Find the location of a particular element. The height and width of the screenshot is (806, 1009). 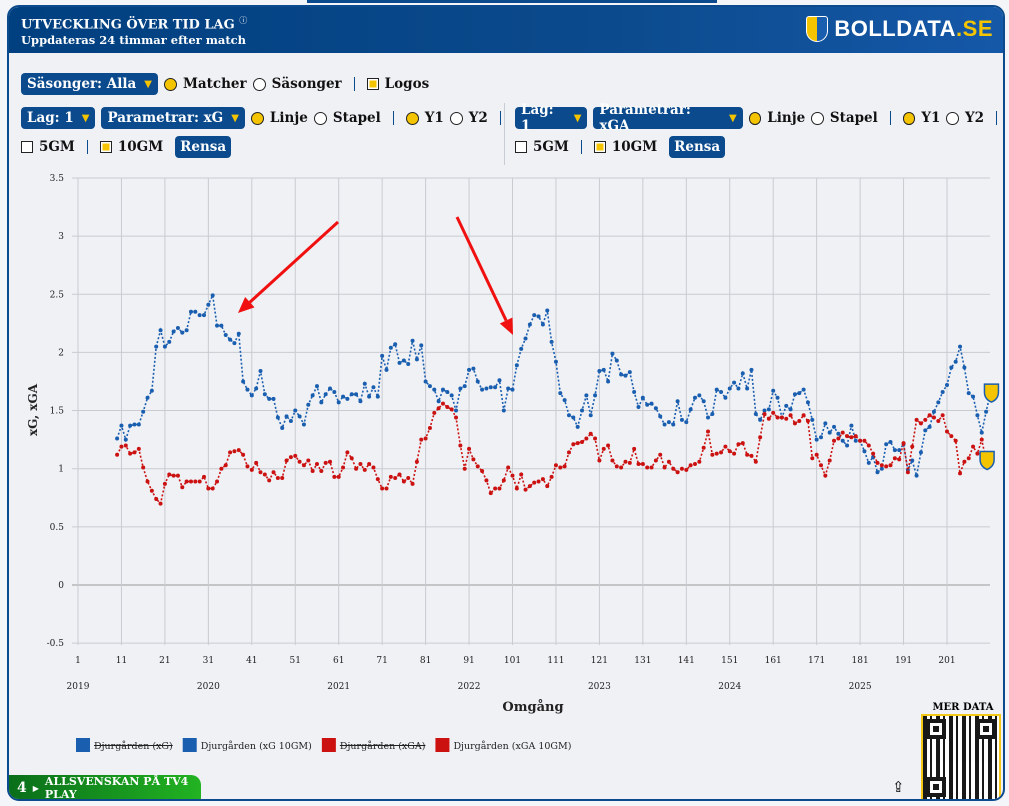

seasons-select: Säsonger: Alla ▼ is located at coordinates (89, 84).